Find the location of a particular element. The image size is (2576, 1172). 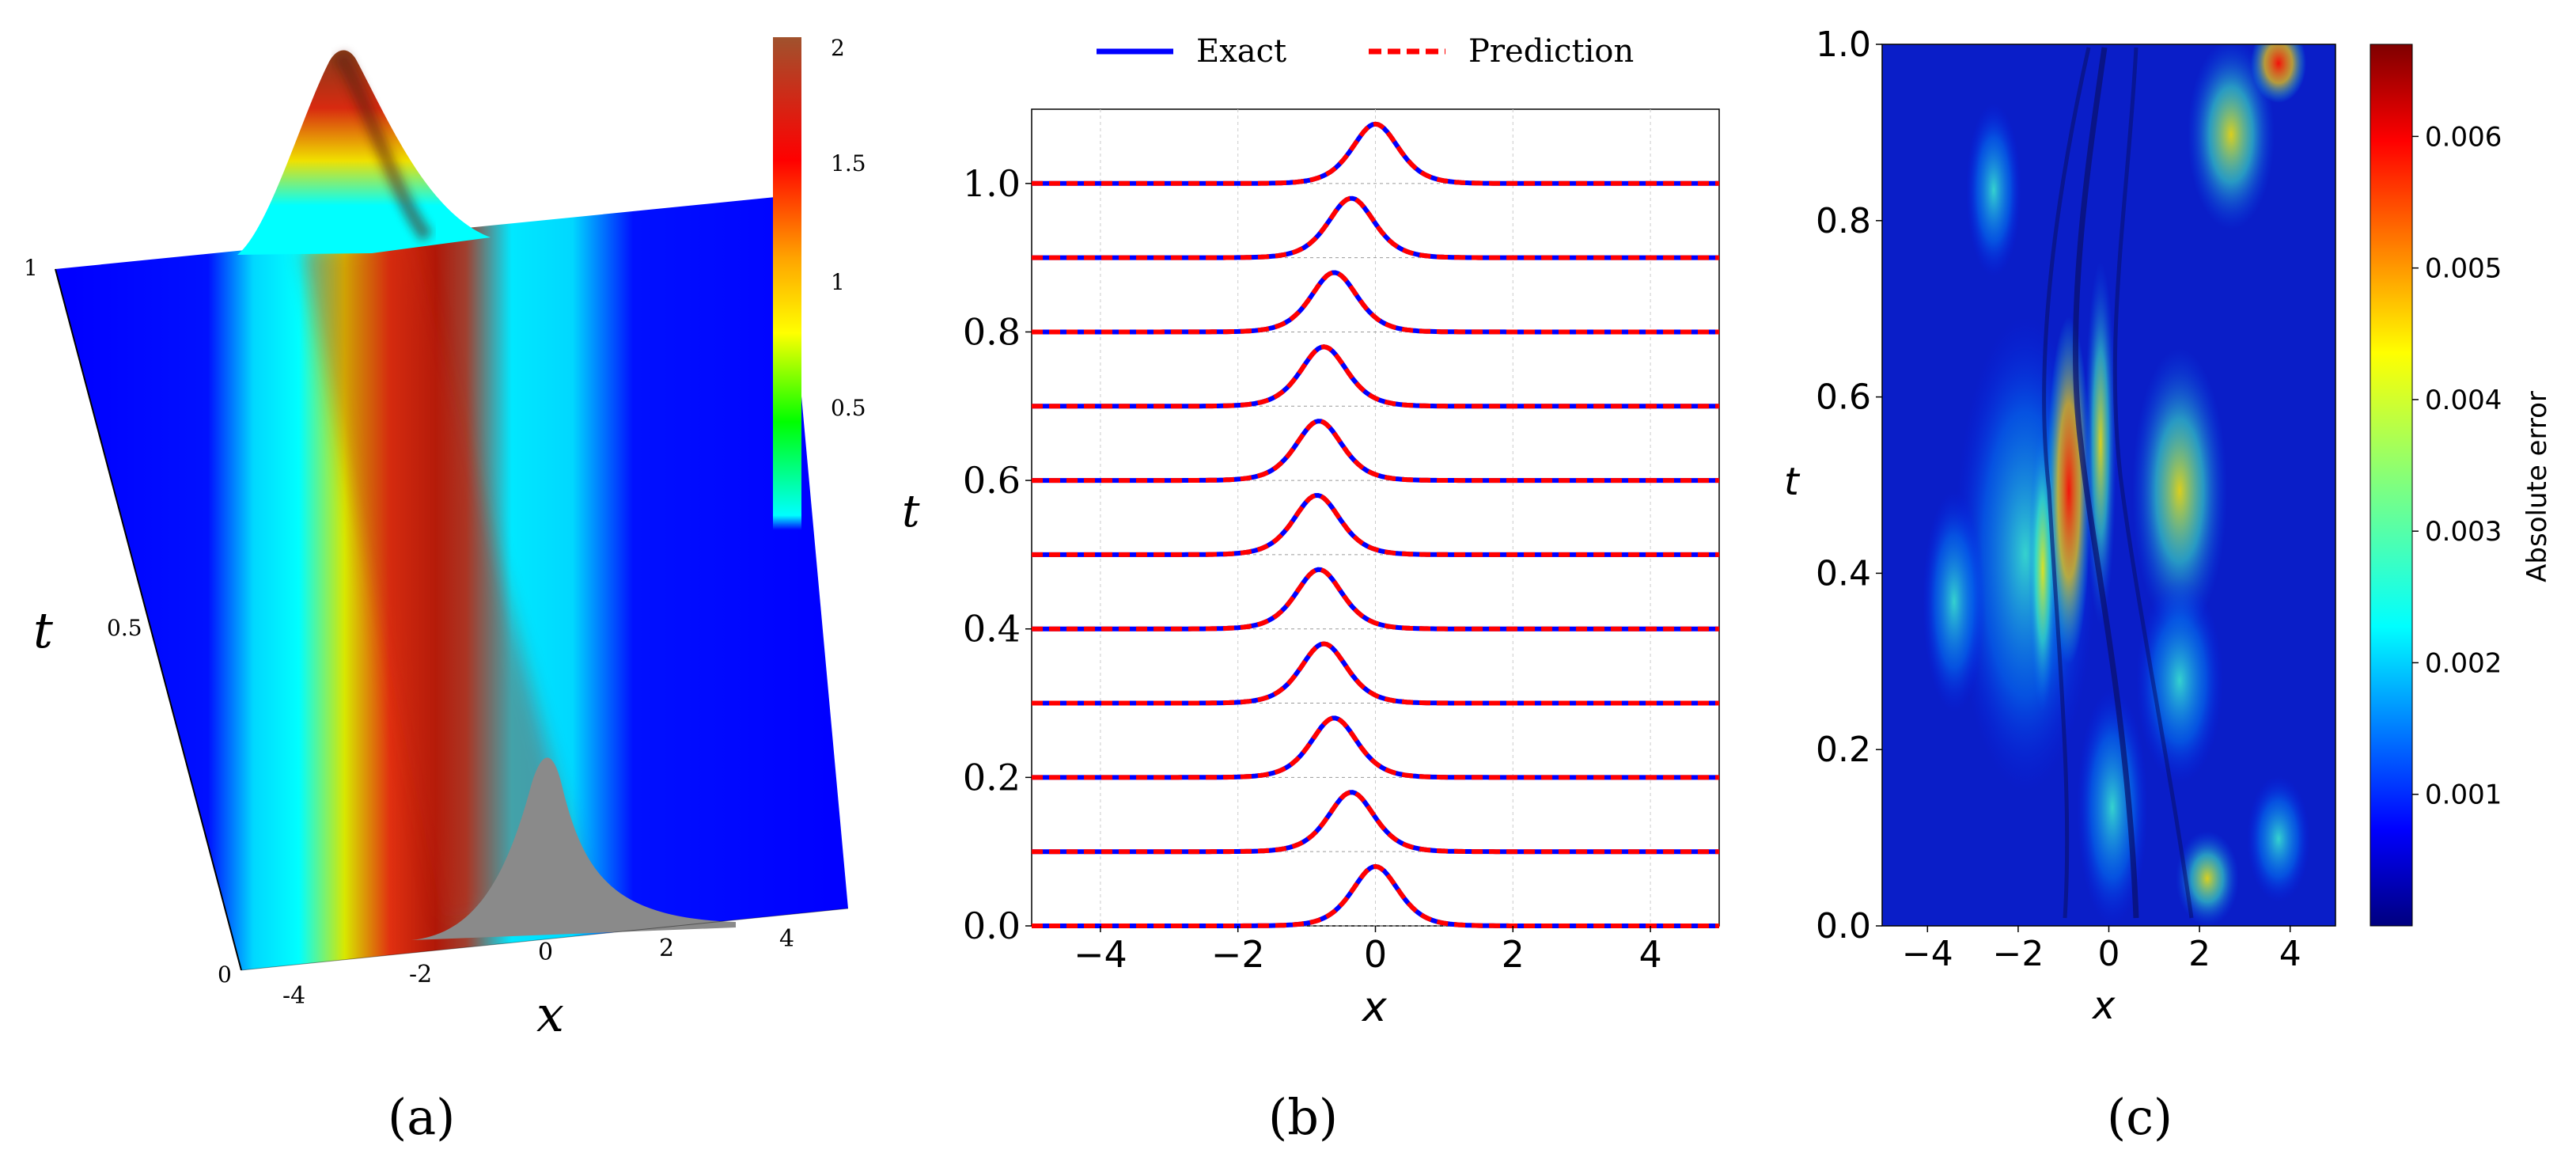

heatmap-image is located at coordinates (2108, 485).